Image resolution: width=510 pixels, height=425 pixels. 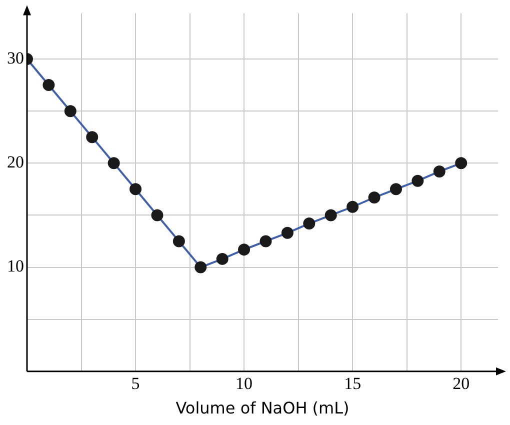 What do you see at coordinates (353, 384) in the screenshot?
I see `x-tick-label: 15` at bounding box center [353, 384].